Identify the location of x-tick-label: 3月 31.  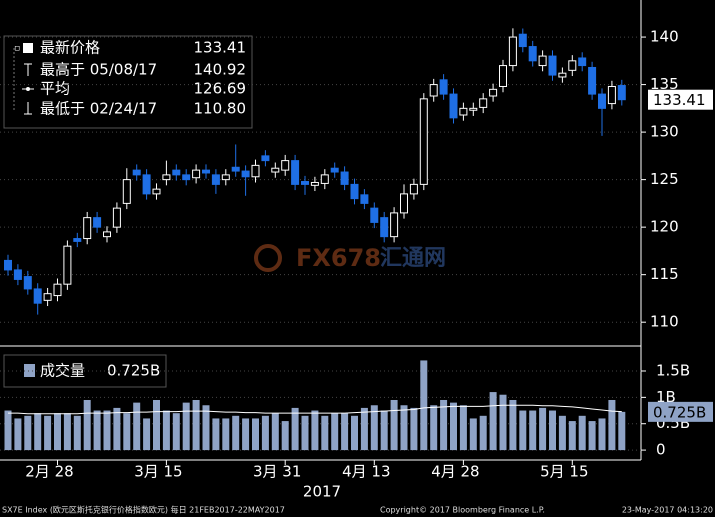
(277, 472).